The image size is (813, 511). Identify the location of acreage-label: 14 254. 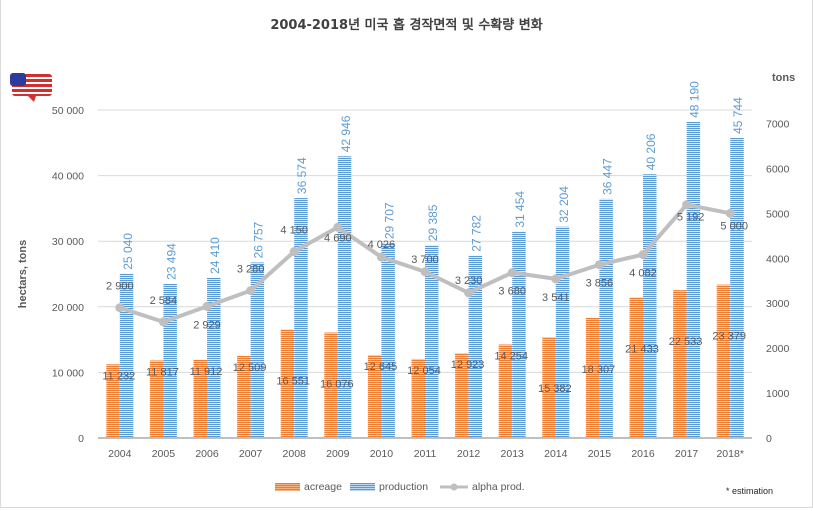
(511, 356).